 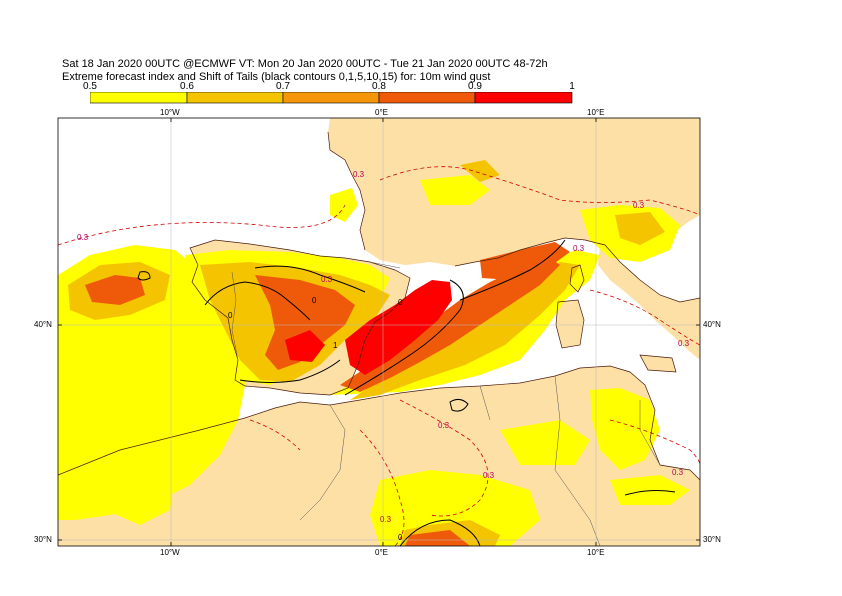 What do you see at coordinates (381, 112) in the screenshot?
I see `lon-label-top: 0°E` at bounding box center [381, 112].